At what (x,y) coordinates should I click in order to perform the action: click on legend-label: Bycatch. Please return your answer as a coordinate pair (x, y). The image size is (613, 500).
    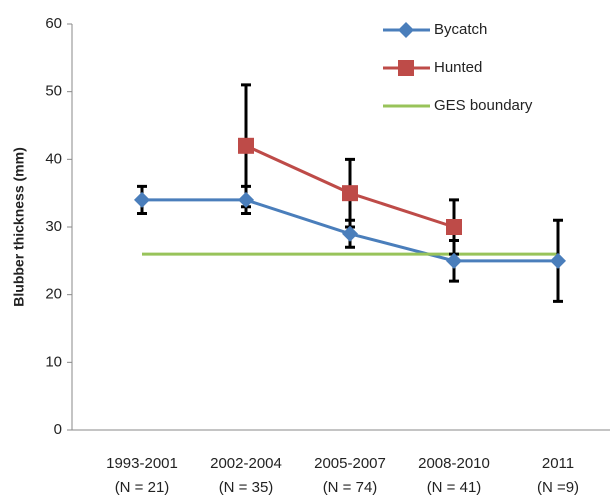
    Looking at the image, I should click on (460, 29).